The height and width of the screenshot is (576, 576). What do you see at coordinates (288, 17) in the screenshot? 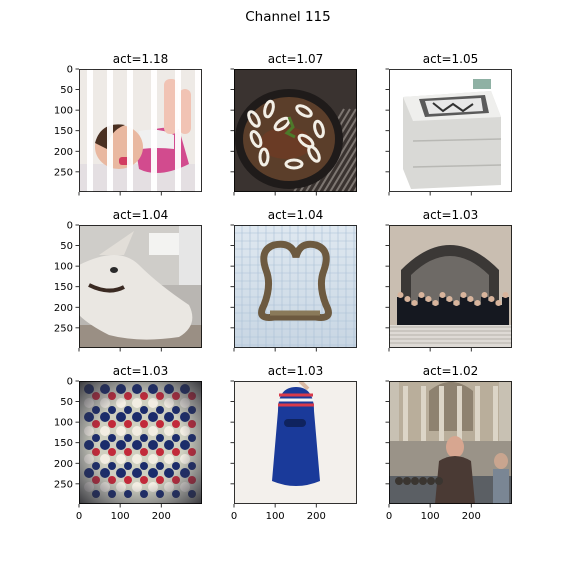
I see `figure-title: Channel 115` at bounding box center [288, 17].